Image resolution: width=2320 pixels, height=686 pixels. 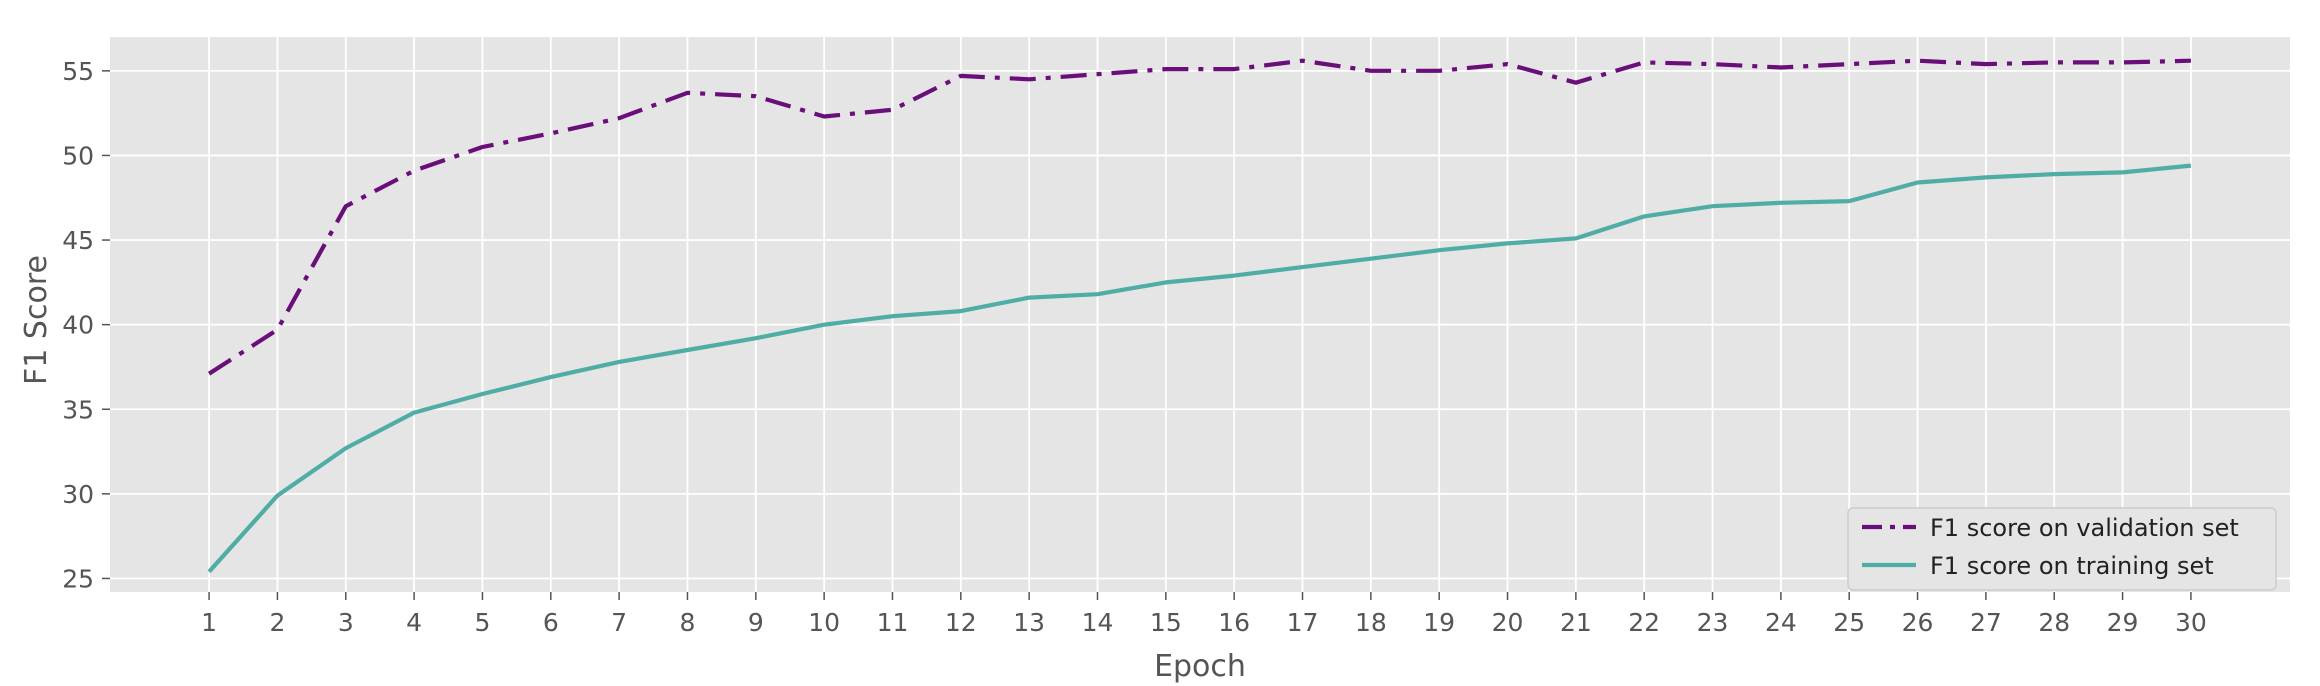 I want to click on x-tick-label: 26, so click(x=1918, y=622).